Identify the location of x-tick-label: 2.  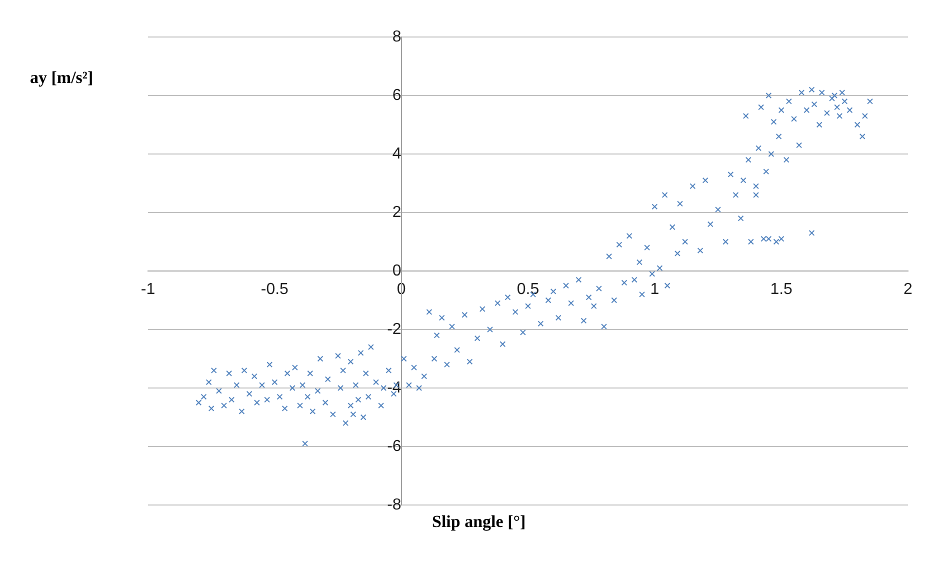
(908, 289).